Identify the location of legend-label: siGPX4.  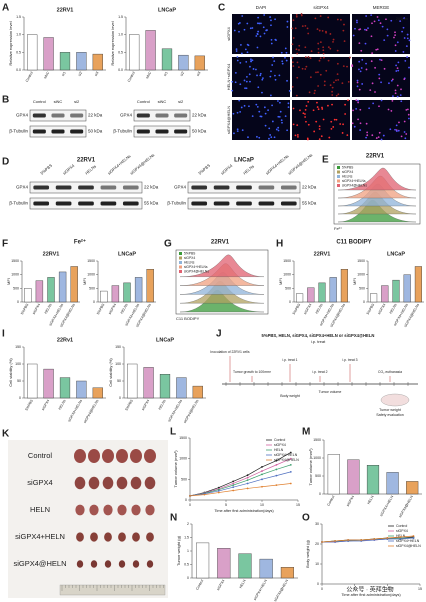
(280, 445).